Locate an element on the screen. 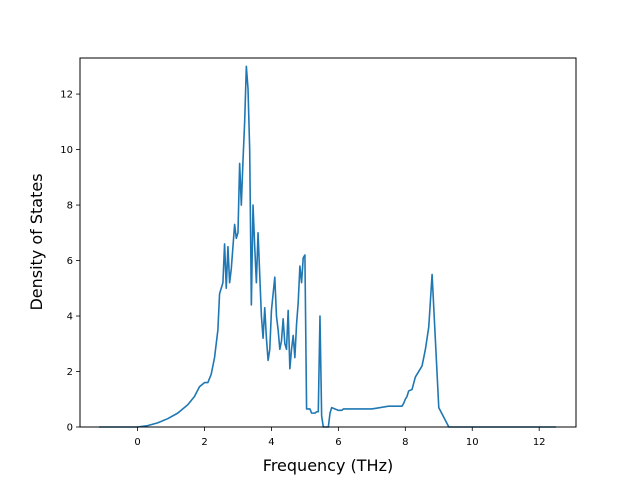 This screenshot has width=640, height=480. y-tick-label: 6 is located at coordinates (70, 261).